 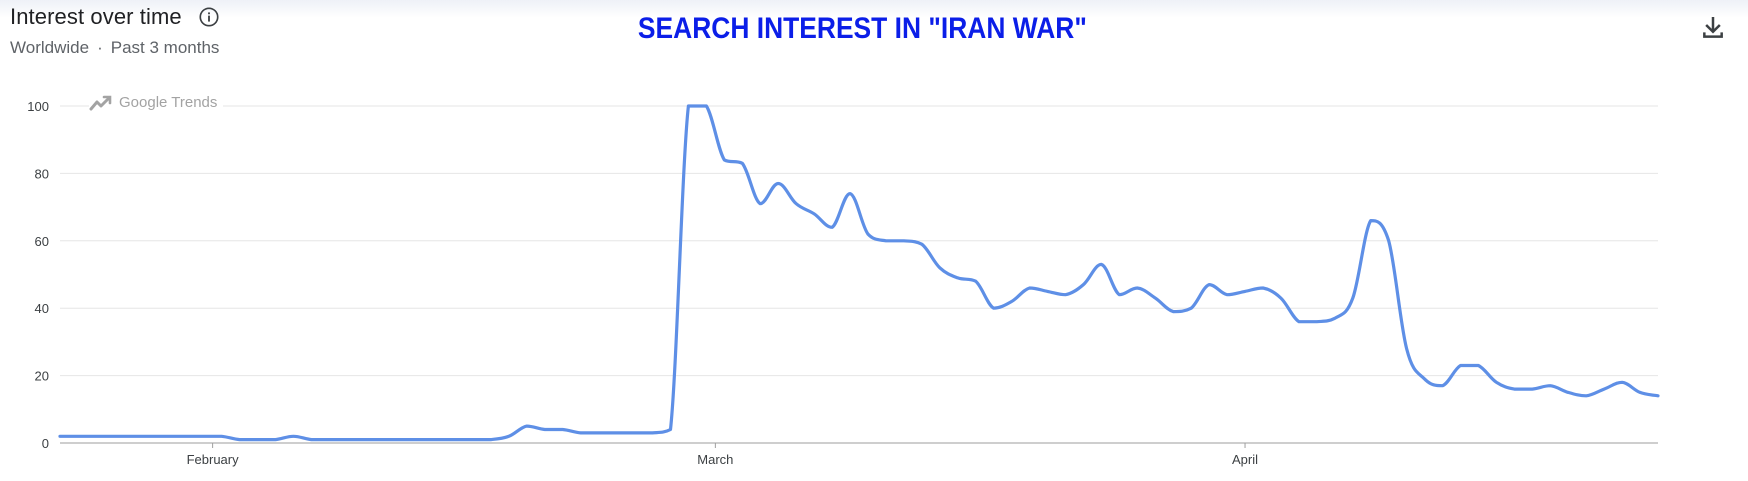 I want to click on header-shade, so click(x=874, y=9).